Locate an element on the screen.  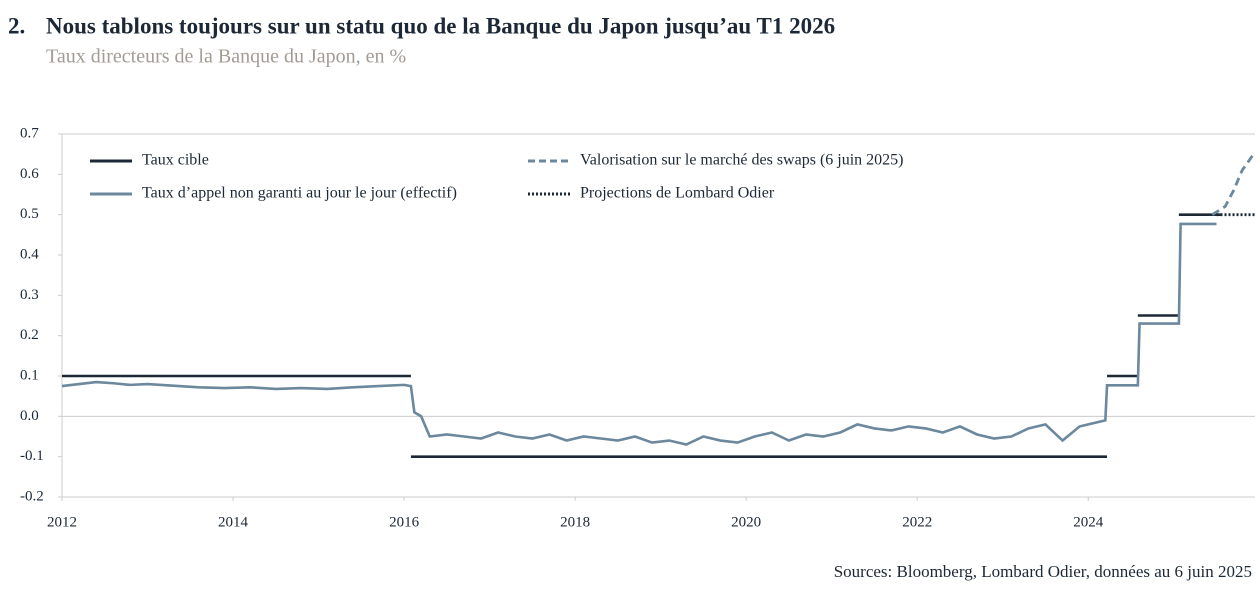
y-tick-label: 0.4 is located at coordinates (29, 254).